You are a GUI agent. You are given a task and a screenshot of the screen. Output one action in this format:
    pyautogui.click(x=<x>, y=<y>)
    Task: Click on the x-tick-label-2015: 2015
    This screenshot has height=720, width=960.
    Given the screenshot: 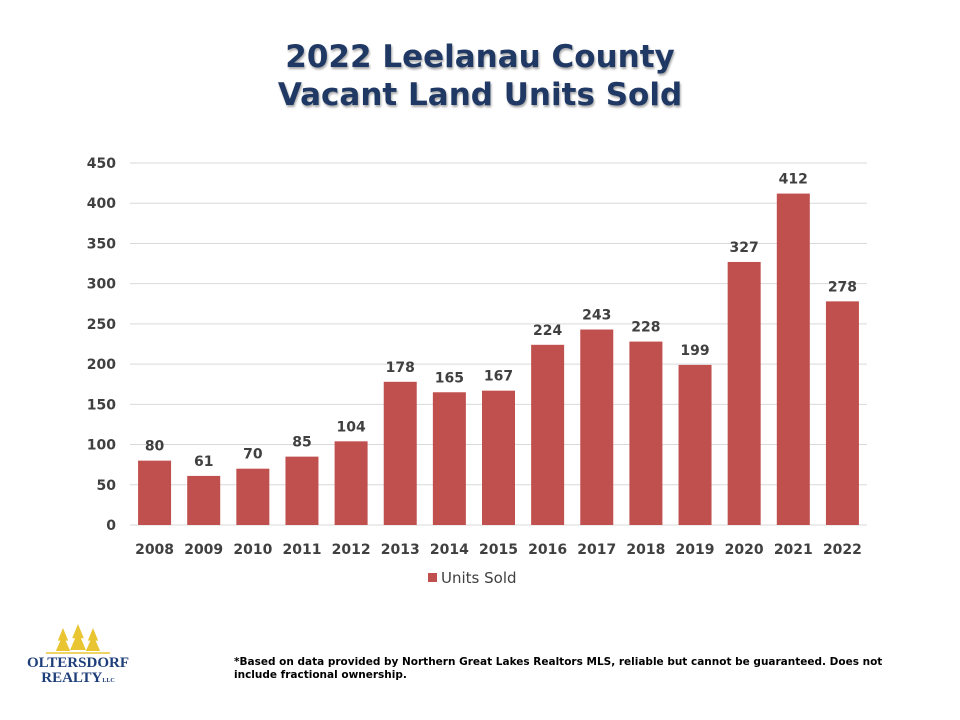 What is the action you would take?
    pyautogui.click(x=498, y=550)
    